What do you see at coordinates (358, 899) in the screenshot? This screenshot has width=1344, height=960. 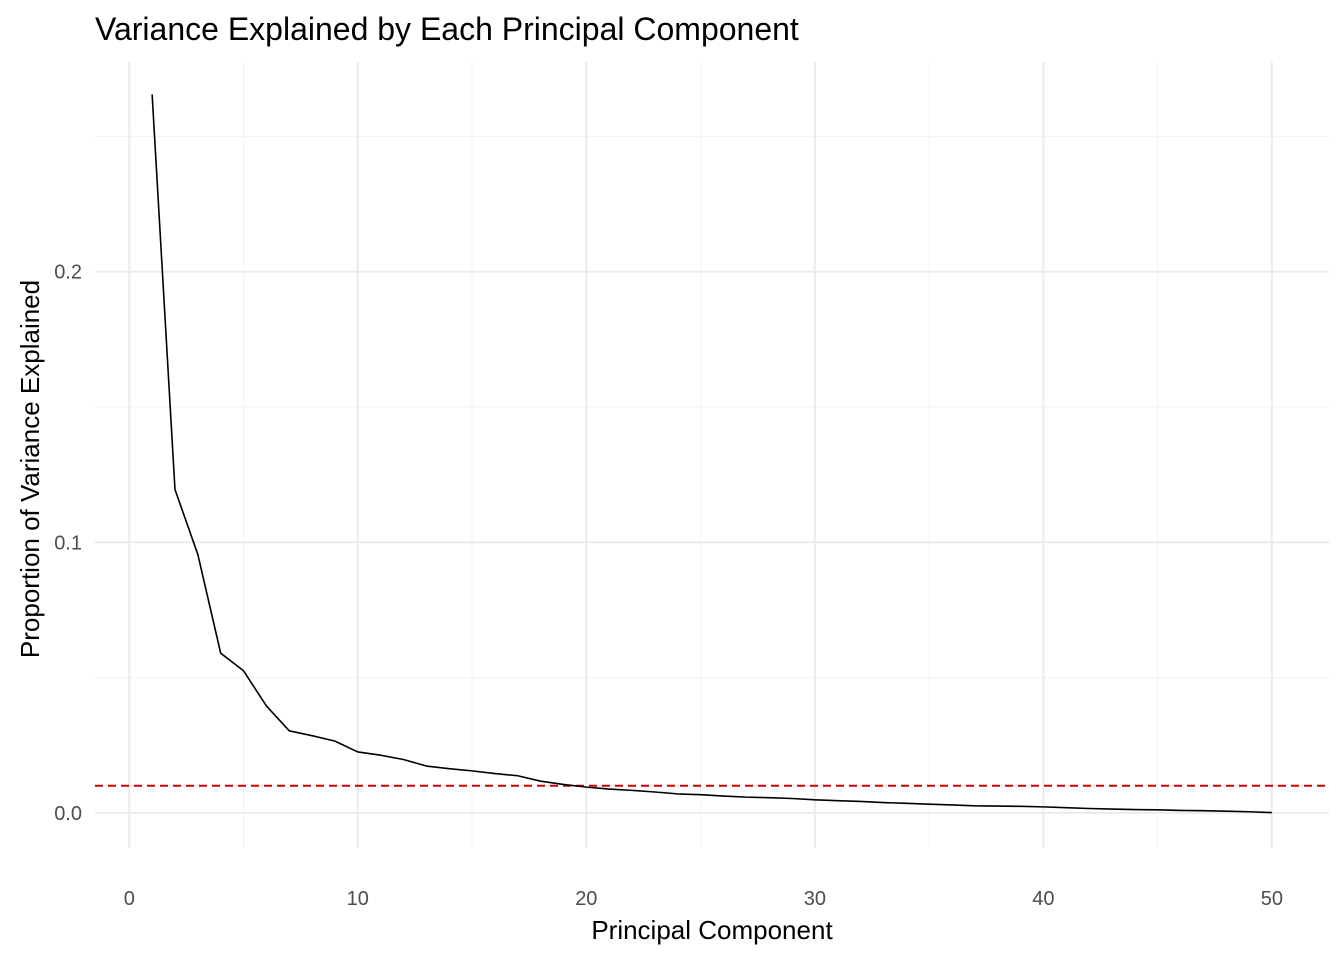 I see `x-tick-label: 10` at bounding box center [358, 899].